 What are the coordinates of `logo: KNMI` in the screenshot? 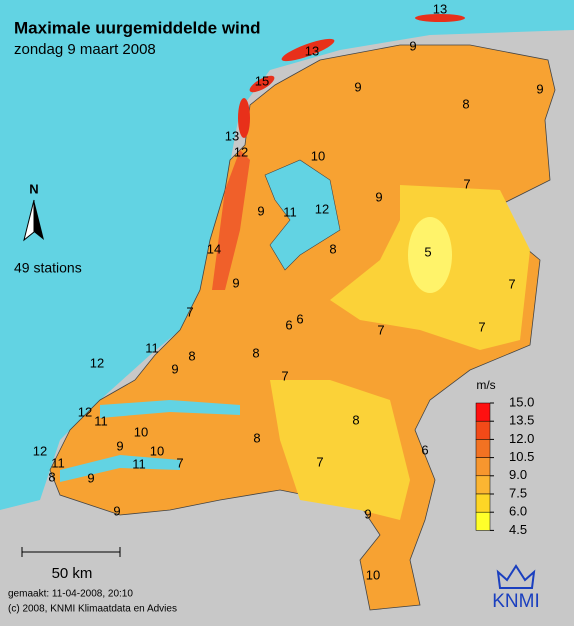 It's located at (516, 601).